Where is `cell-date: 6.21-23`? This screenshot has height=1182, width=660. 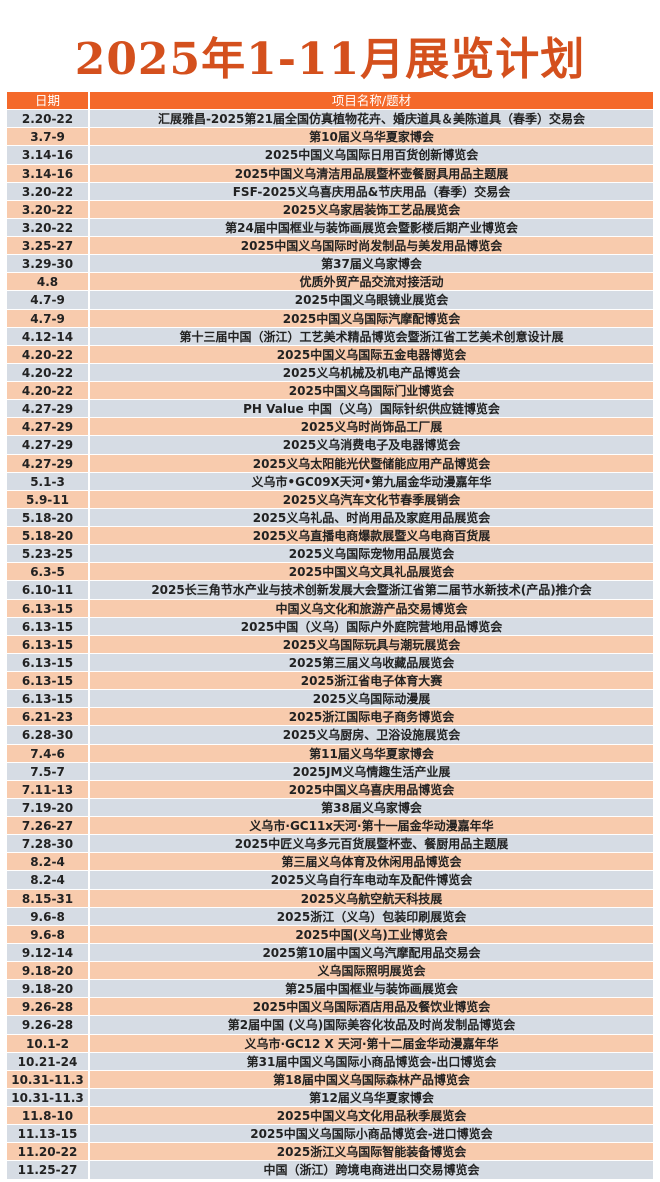 cell-date: 6.21-23 is located at coordinates (47, 717).